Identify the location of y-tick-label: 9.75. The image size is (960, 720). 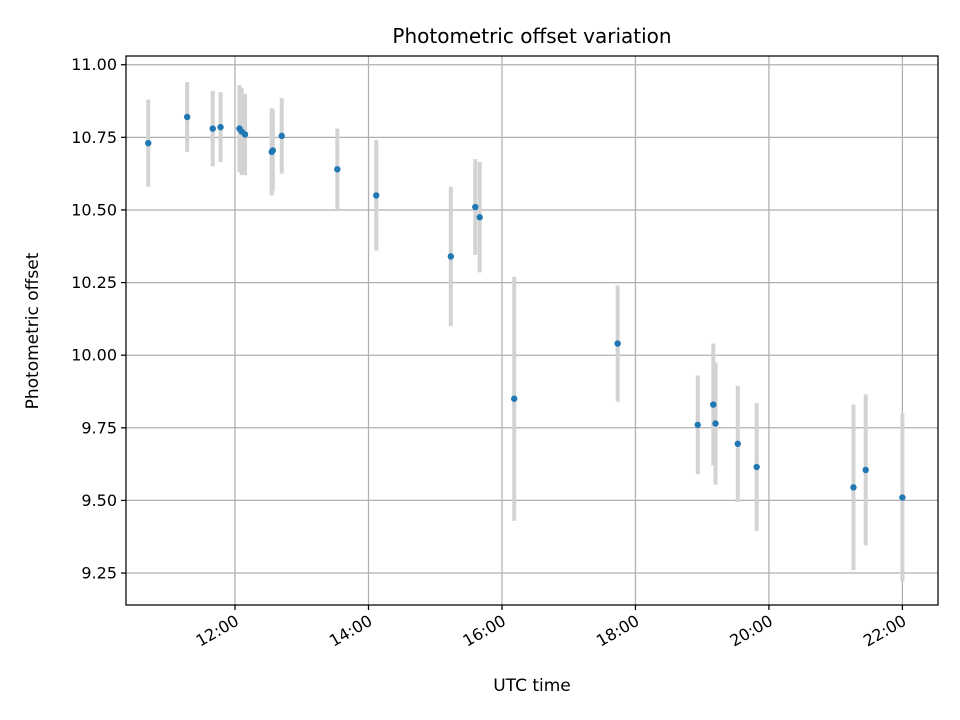
(99, 427).